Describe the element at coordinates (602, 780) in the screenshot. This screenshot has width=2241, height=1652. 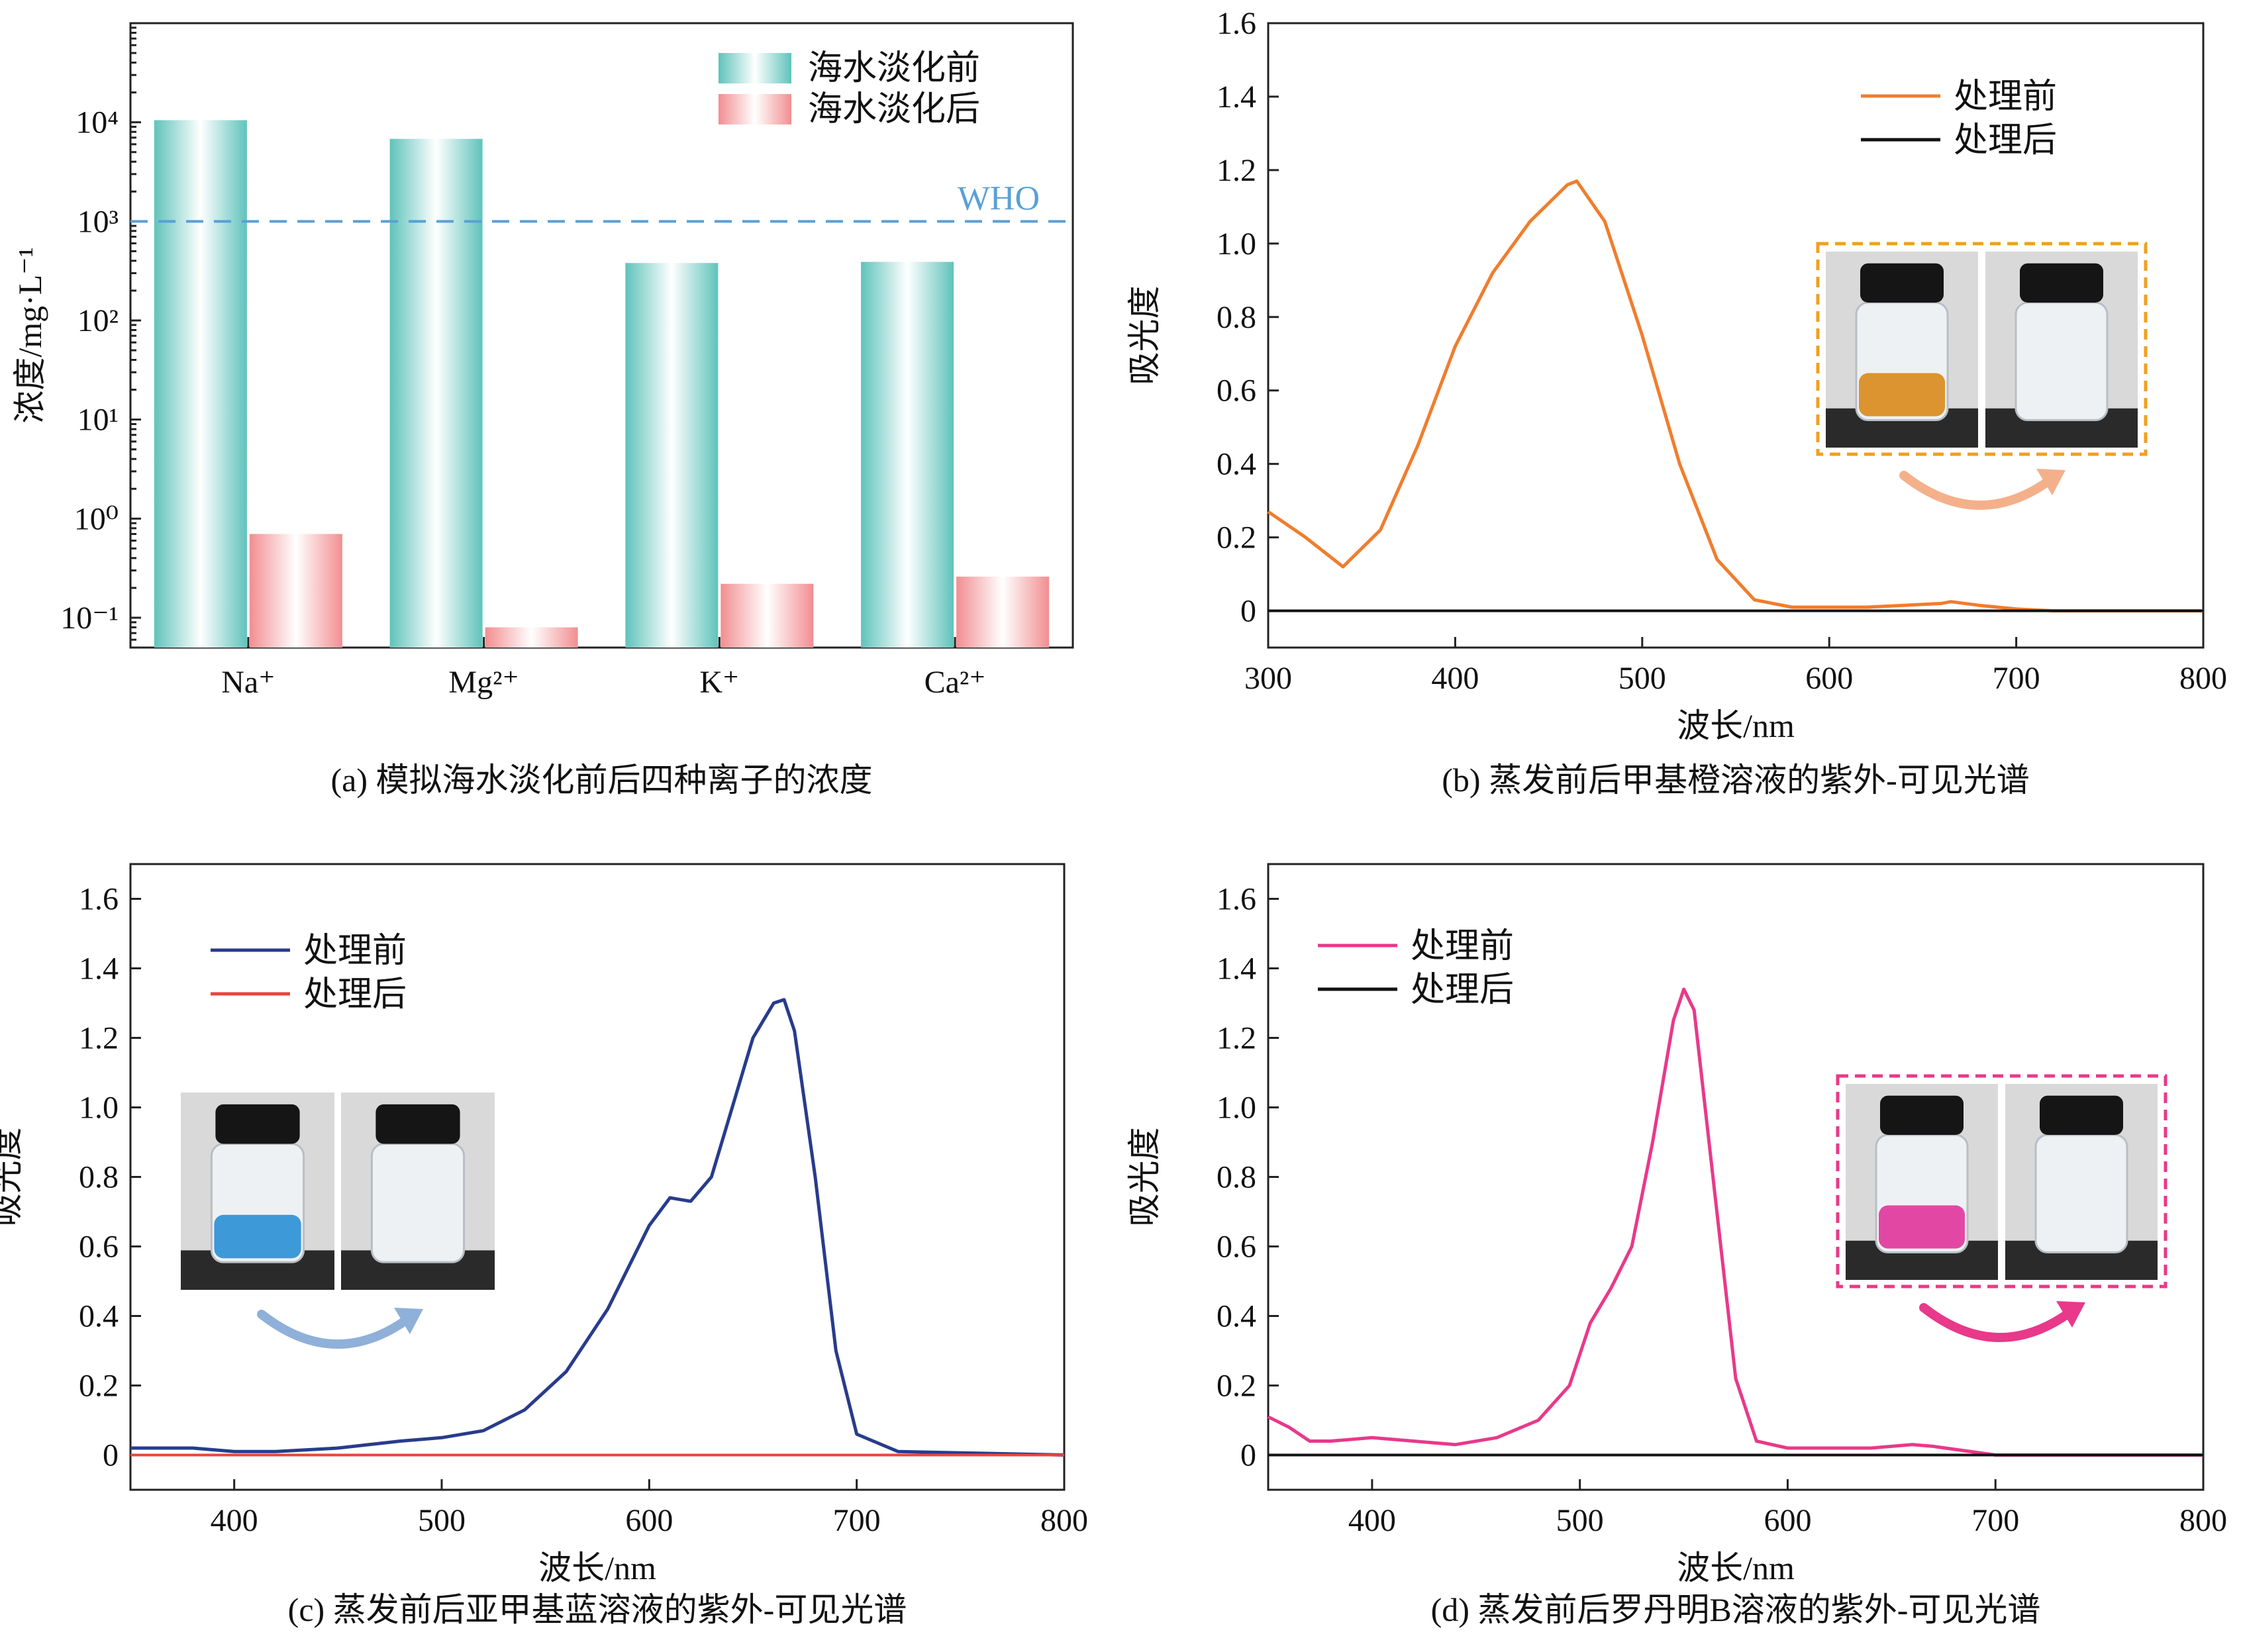
I see `caption-a: (a) 模拟海水淡化前后四种离子的浓度` at that location.